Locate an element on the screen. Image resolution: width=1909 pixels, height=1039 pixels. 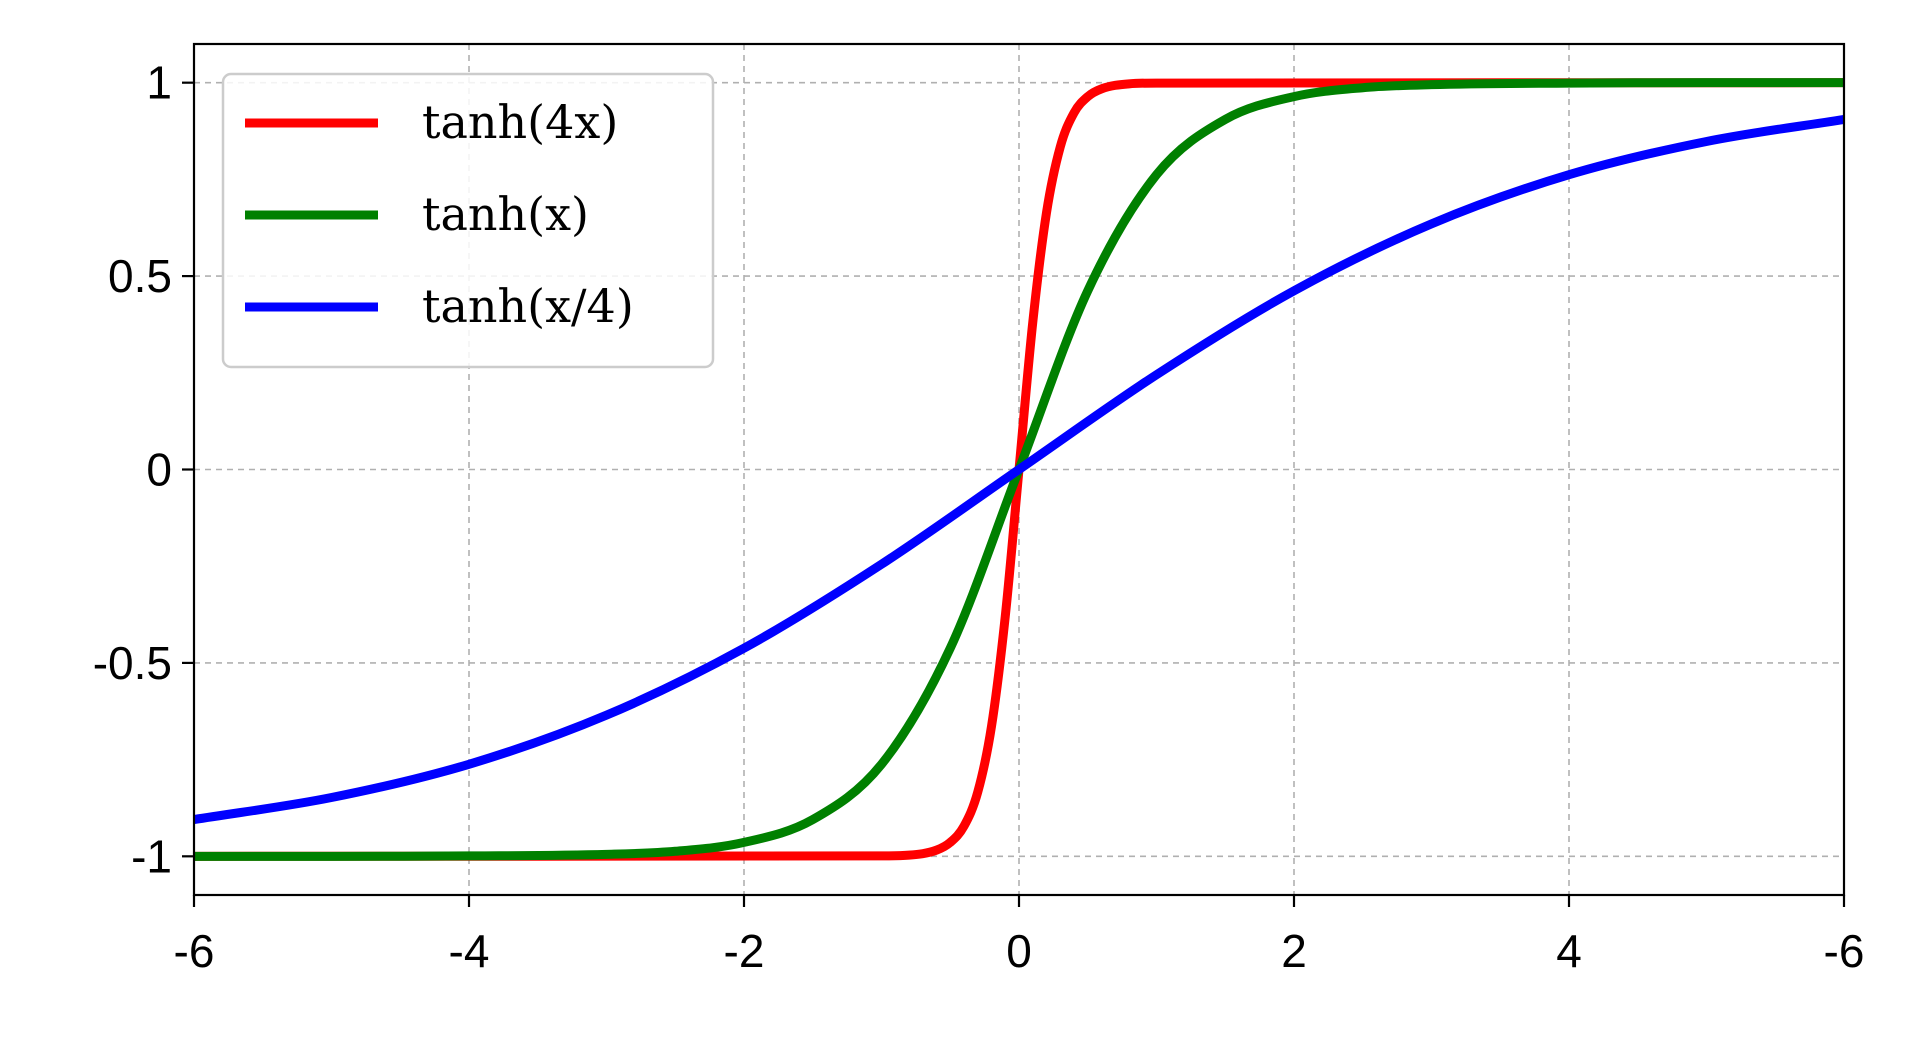
y-tick-label: -1 is located at coordinates (151, 856).